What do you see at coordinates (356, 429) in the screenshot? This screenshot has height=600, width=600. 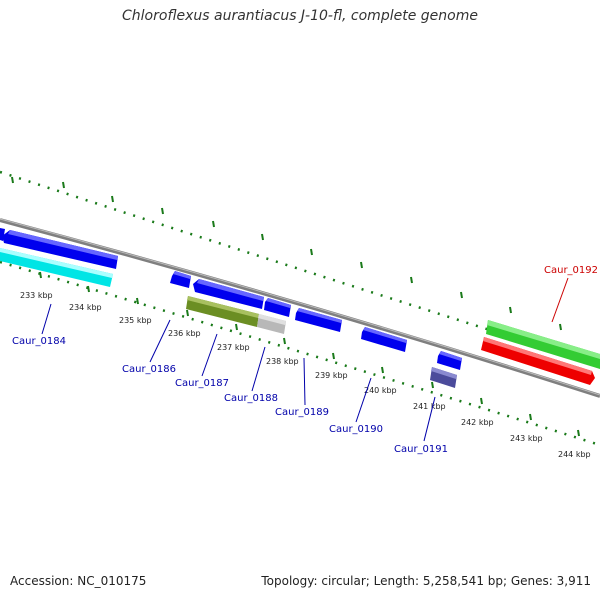 I see `gene-label-caur-0190: Caur_0190` at bounding box center [356, 429].